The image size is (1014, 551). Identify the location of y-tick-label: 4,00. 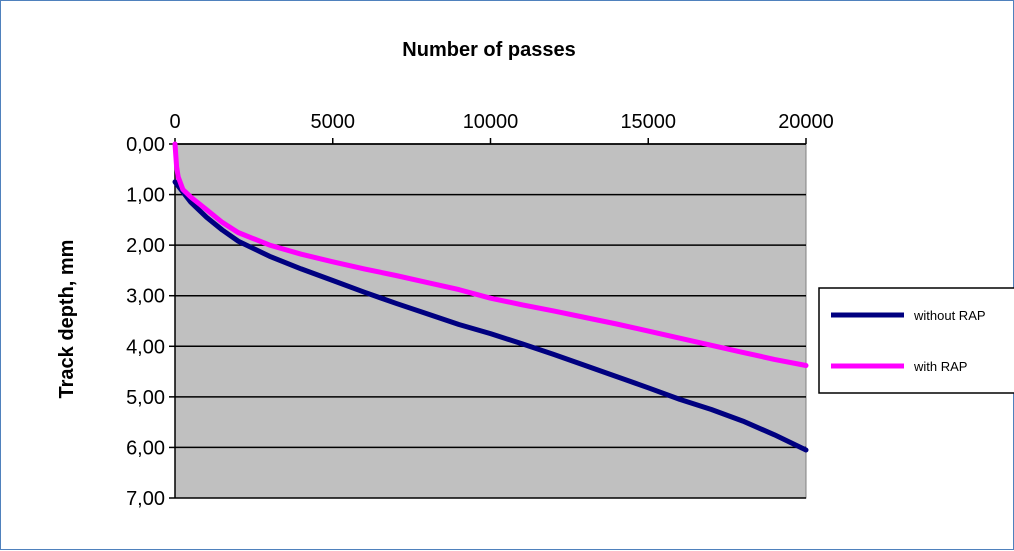
(145, 347).